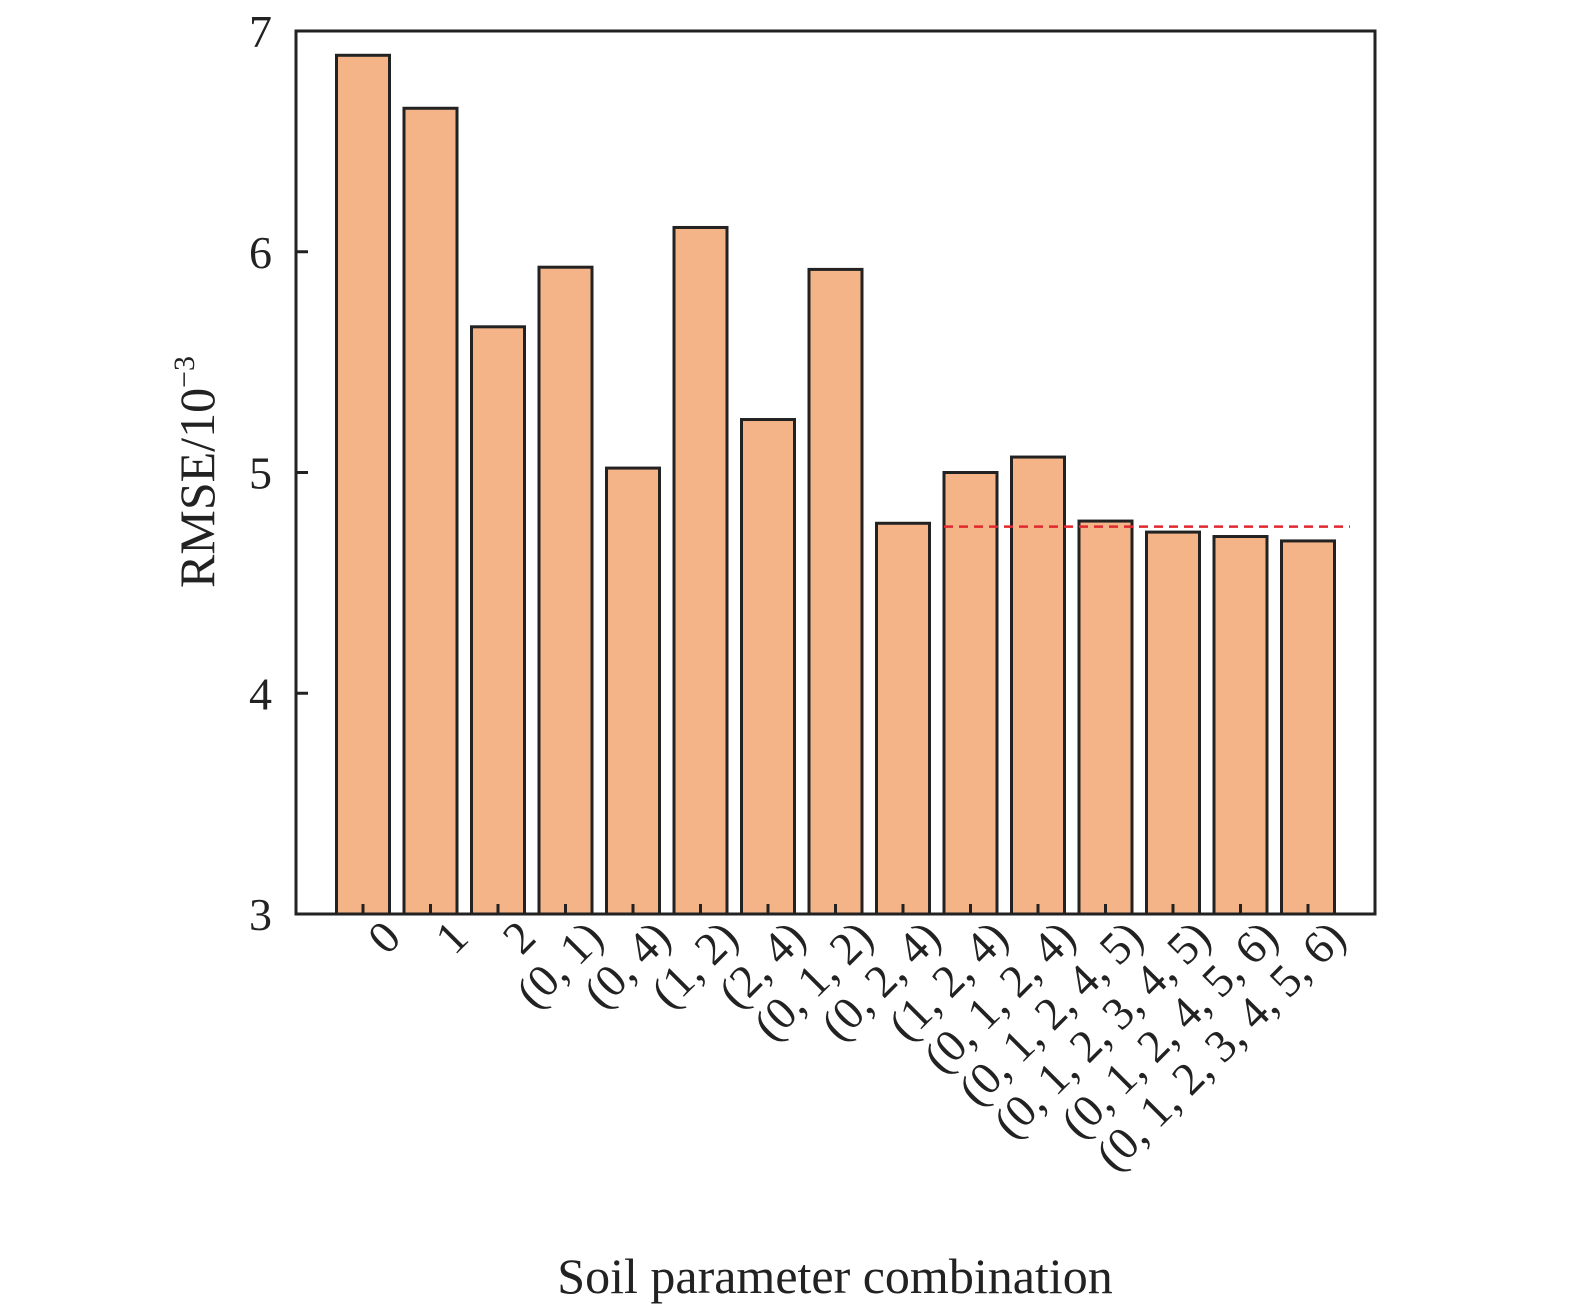 The width and height of the screenshot is (1575, 1315). What do you see at coordinates (278, 473) in the screenshot?
I see `y-axis-ticks: 3 4 5 6 7` at bounding box center [278, 473].